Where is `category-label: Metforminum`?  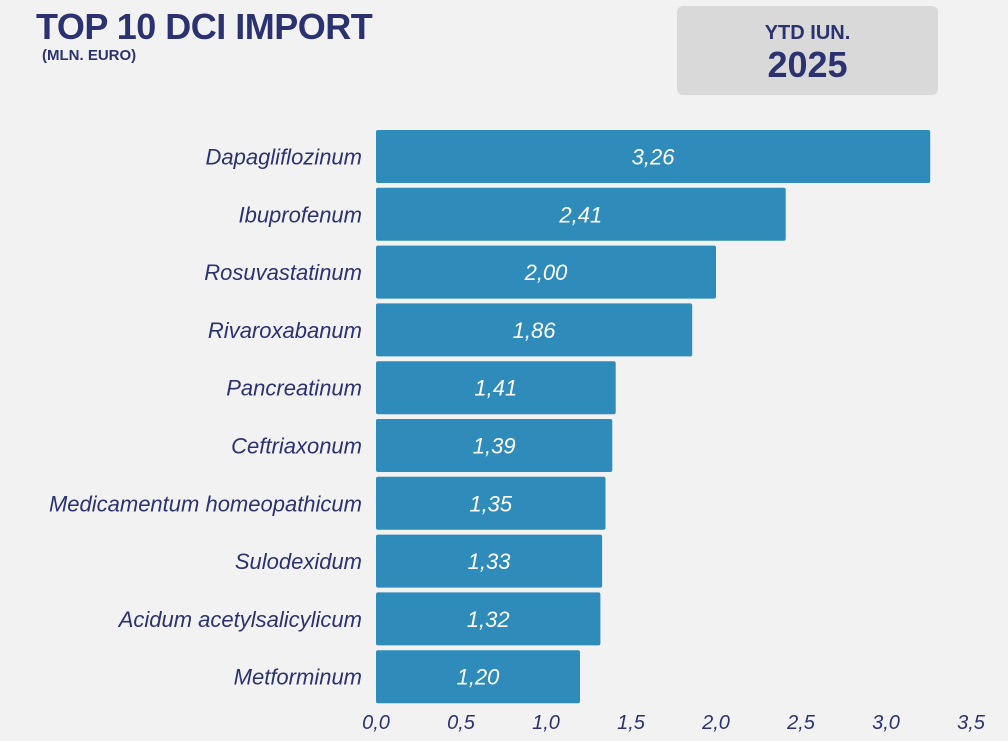 category-label: Metforminum is located at coordinates (298, 677).